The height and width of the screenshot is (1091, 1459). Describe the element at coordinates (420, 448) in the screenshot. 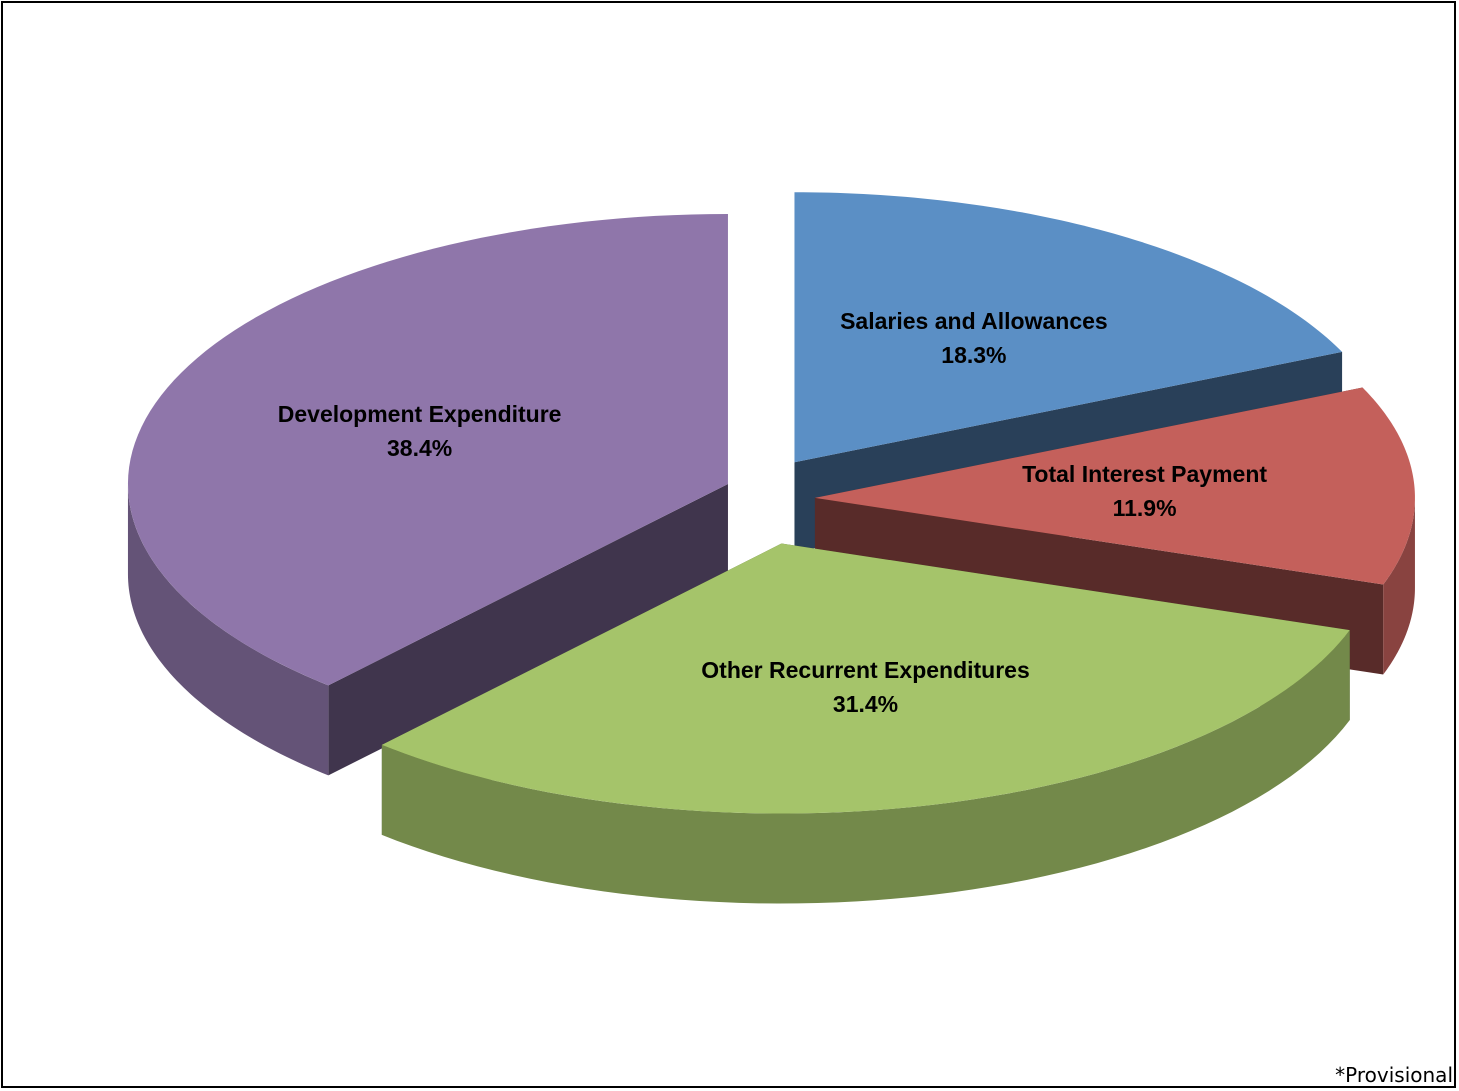

I see `value-label: 38.4%` at that location.